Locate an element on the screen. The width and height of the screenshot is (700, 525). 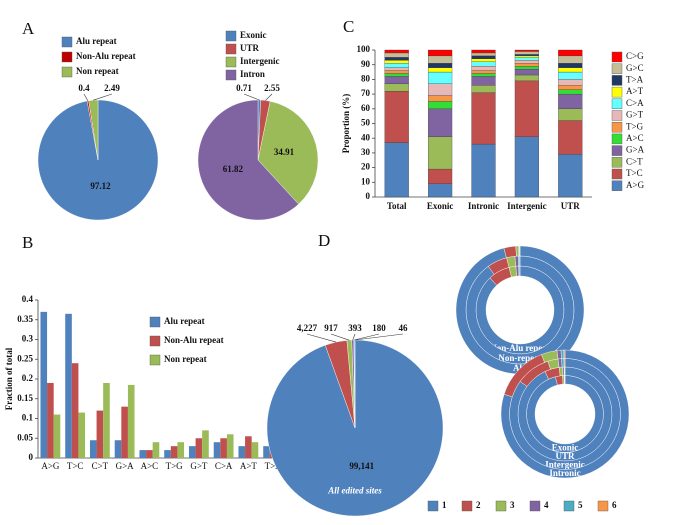
panel-letter: C is located at coordinates (348, 26).